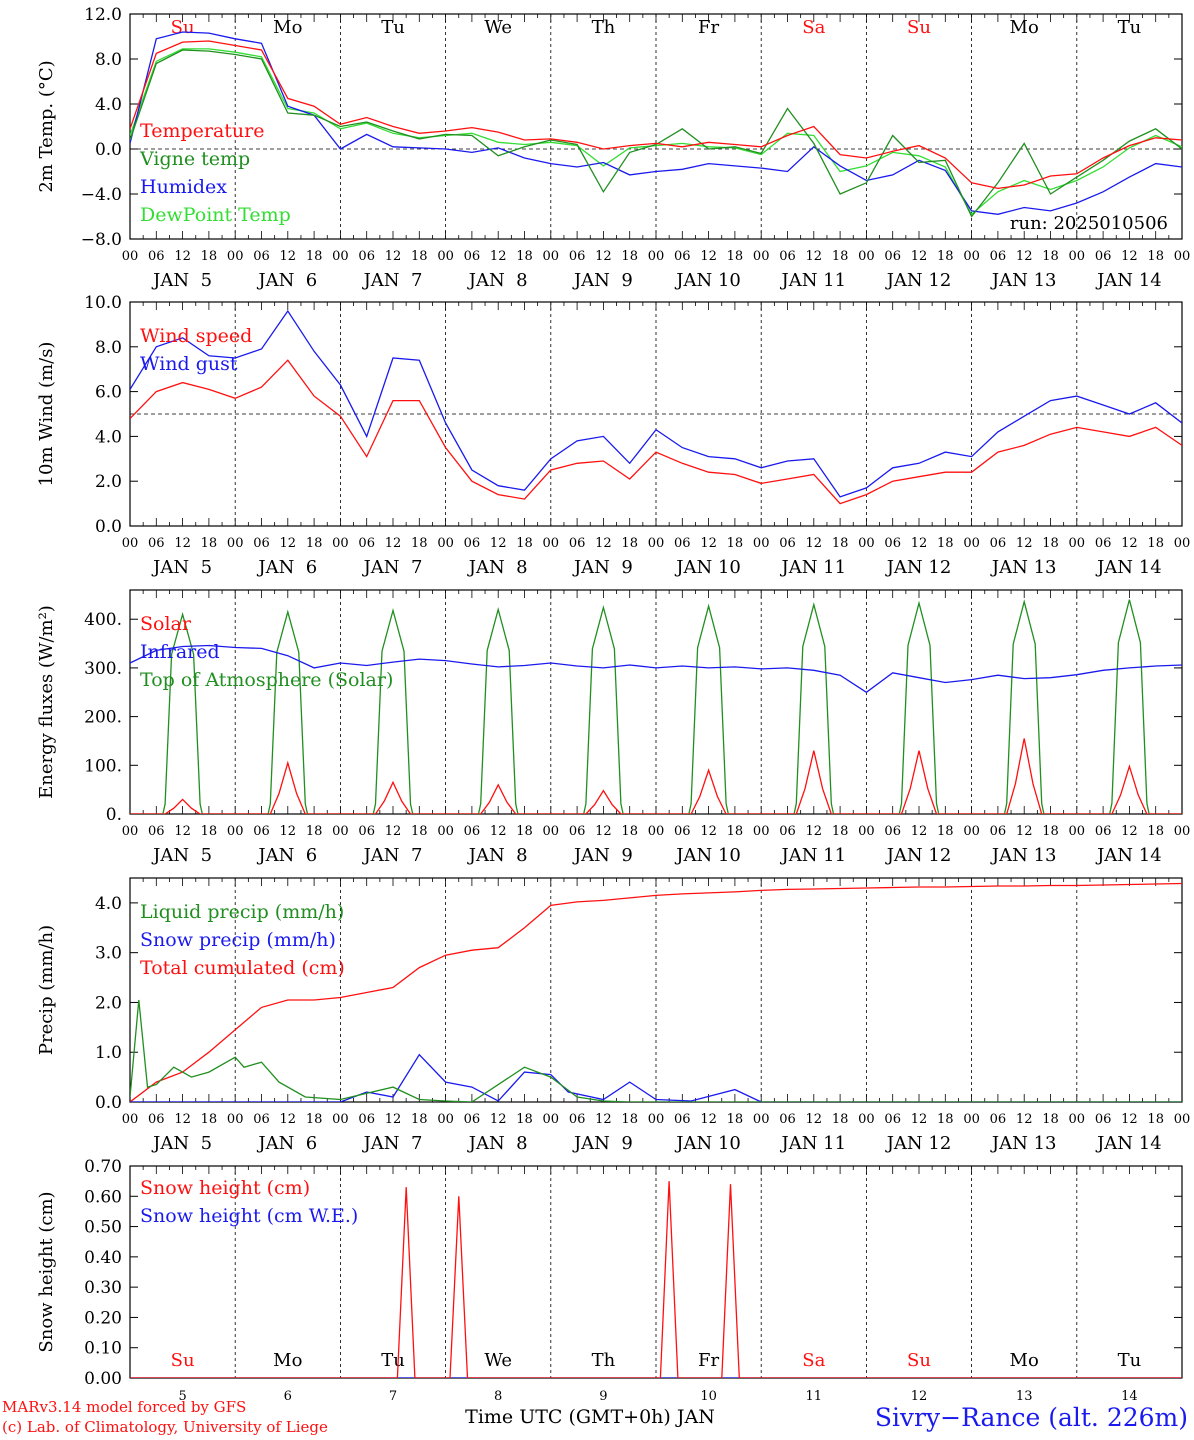  Describe the element at coordinates (393, 1396) in the screenshot. I see `day-number-label: 7` at that location.